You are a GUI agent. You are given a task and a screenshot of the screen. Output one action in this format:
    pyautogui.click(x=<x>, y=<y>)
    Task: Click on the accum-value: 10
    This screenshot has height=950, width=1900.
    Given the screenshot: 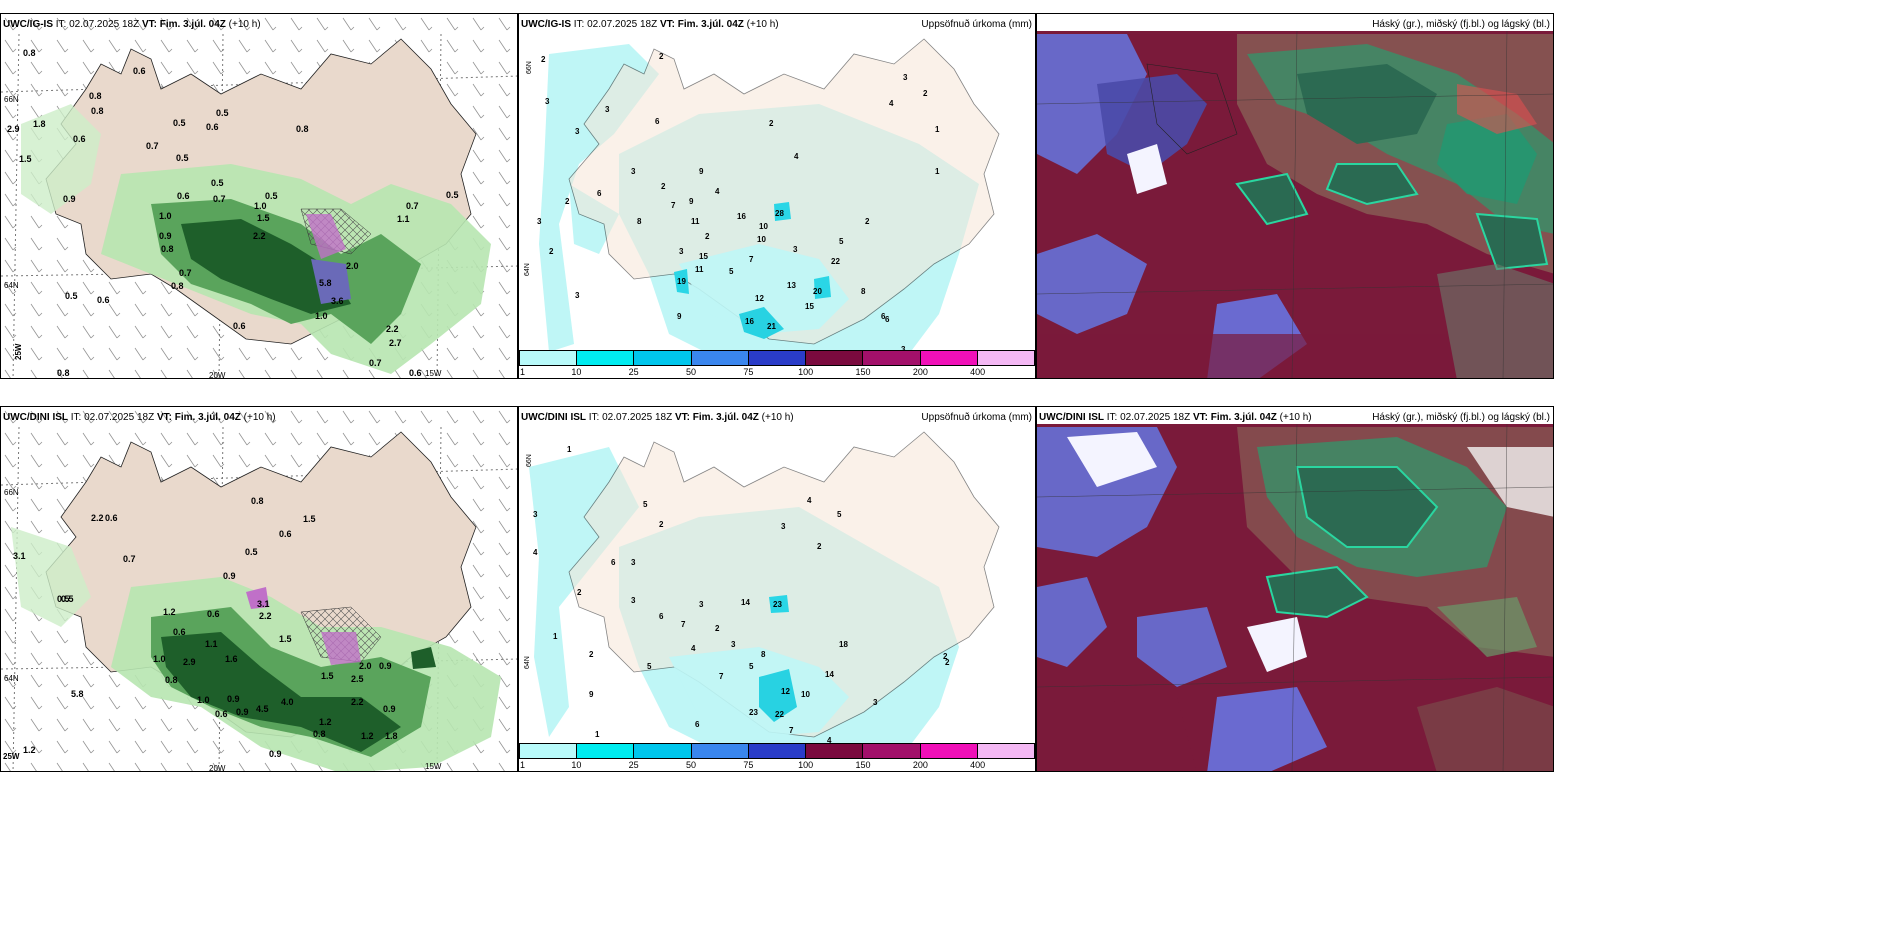 What is the action you would take?
    pyautogui.click(x=805, y=694)
    